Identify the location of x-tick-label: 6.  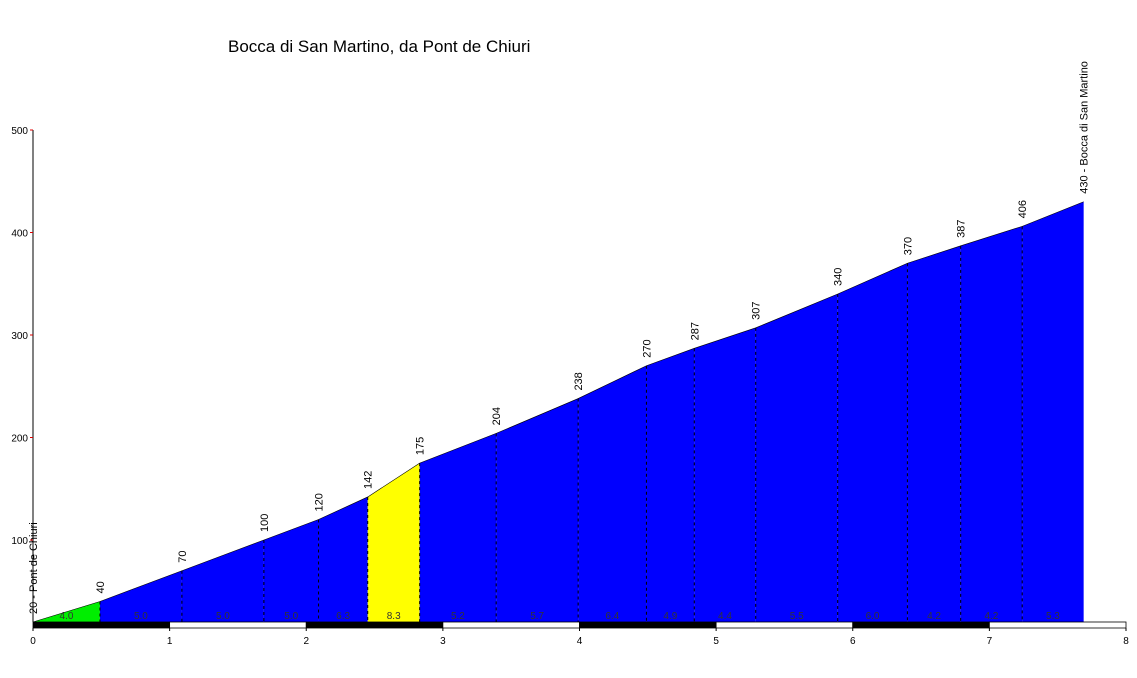
(853, 641).